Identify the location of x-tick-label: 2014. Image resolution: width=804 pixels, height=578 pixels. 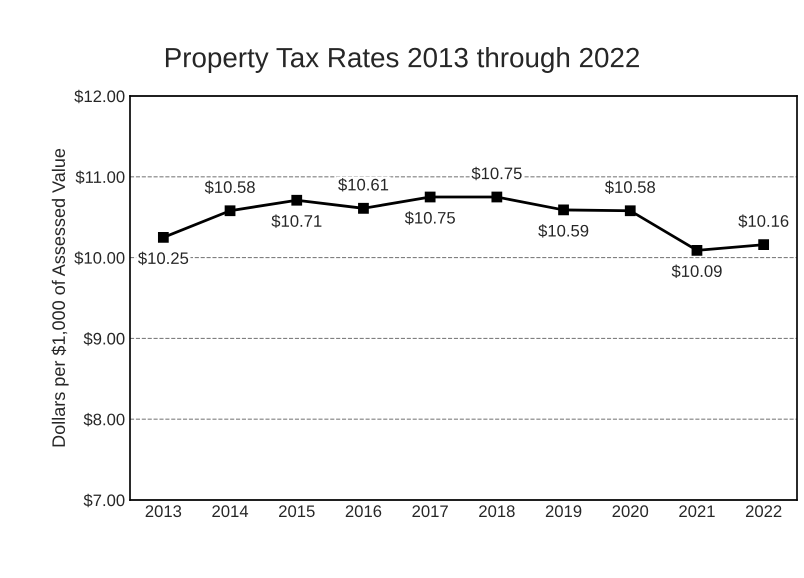
(230, 511).